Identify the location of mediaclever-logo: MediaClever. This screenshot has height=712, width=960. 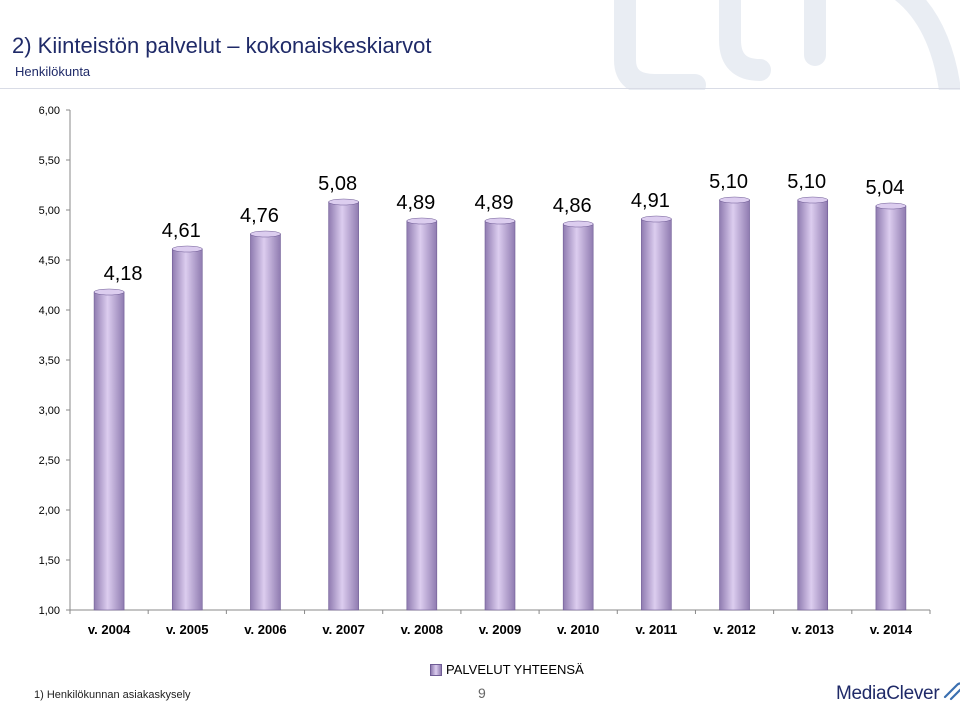
(898, 693).